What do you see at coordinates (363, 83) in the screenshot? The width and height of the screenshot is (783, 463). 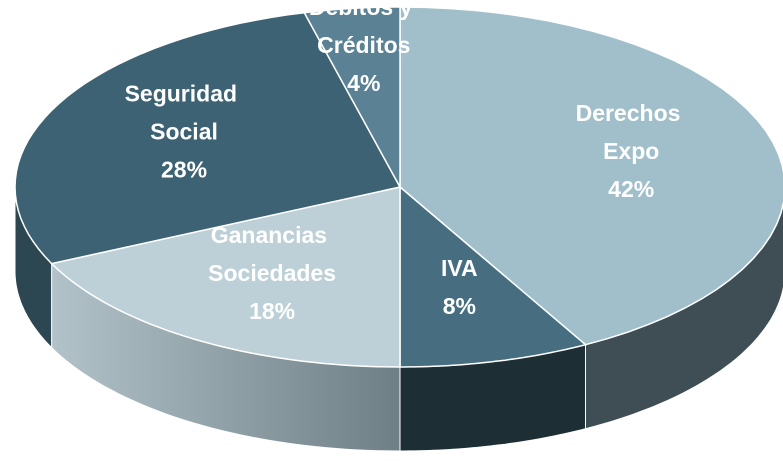 I see `value-label: 4%` at bounding box center [363, 83].